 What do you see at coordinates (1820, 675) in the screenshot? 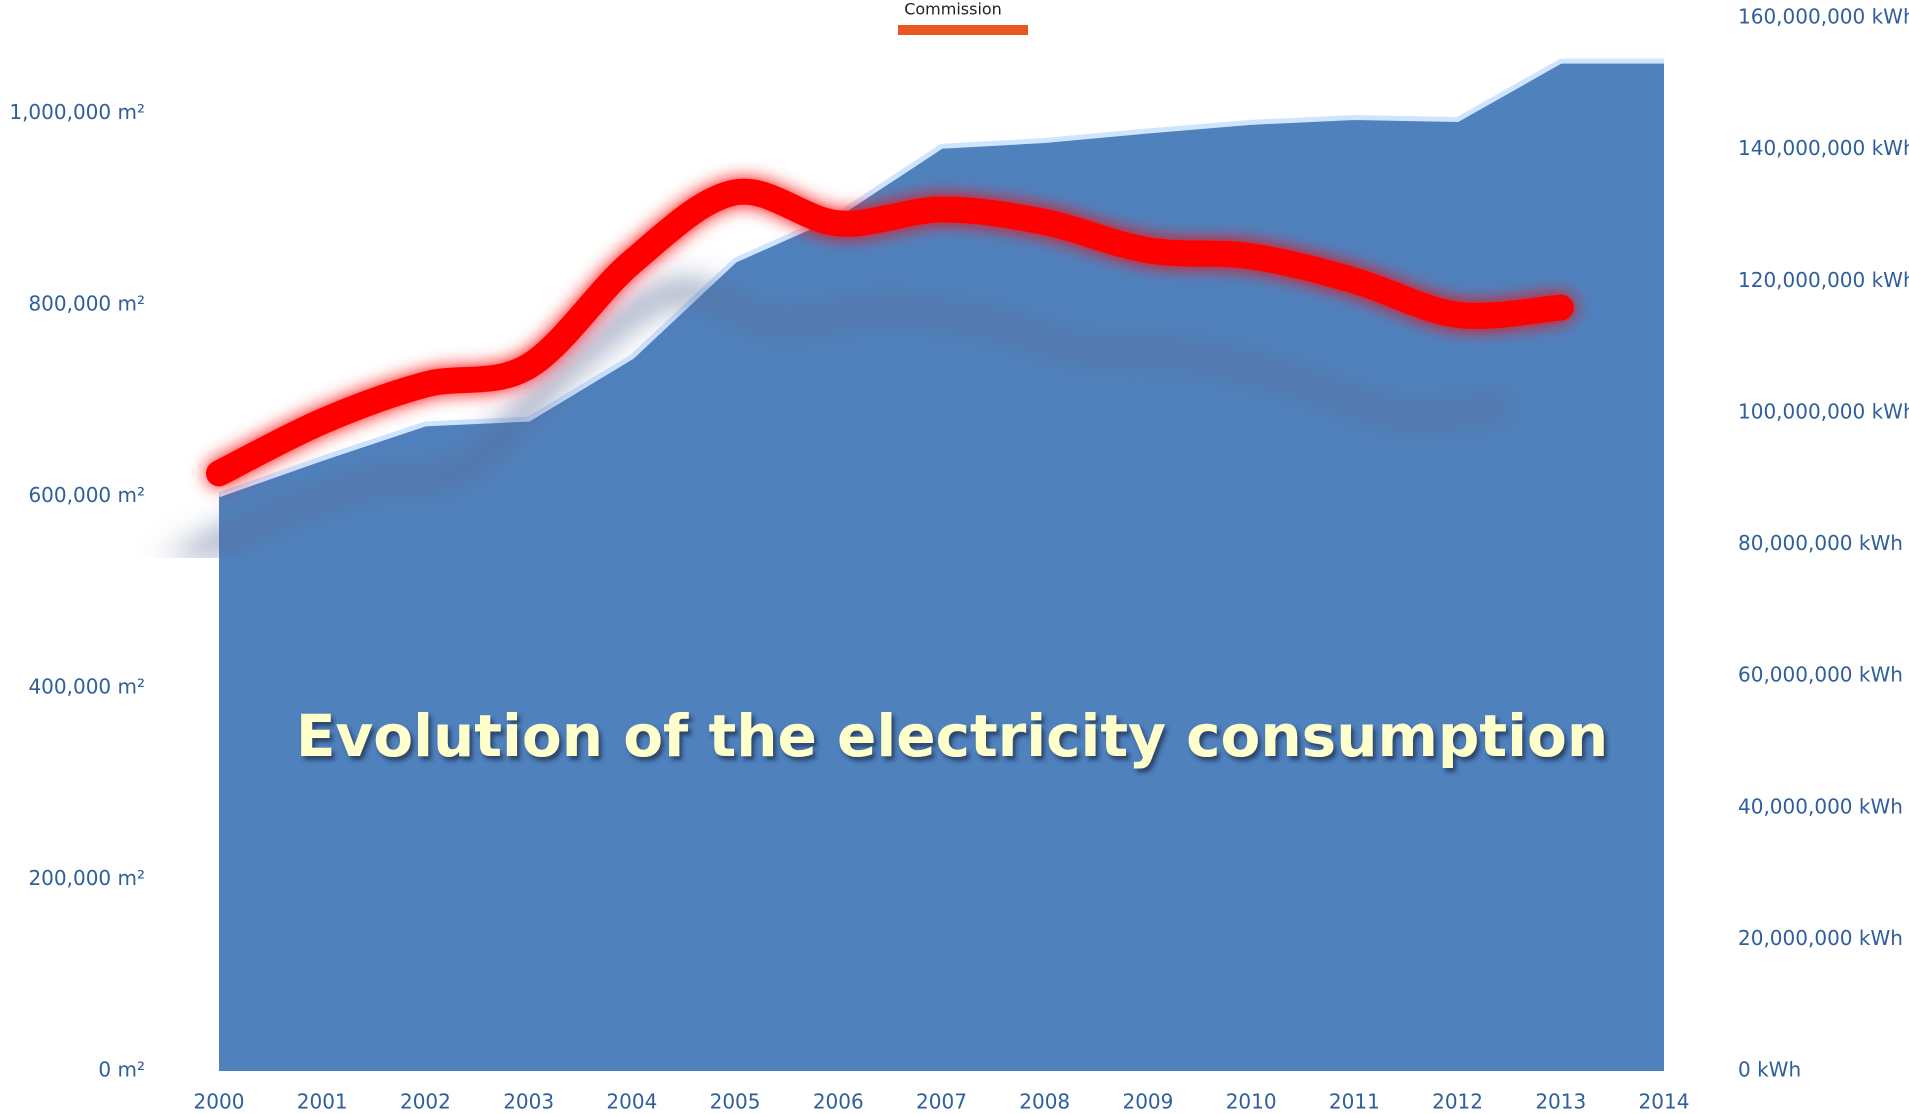
I see `y2-tick-label: 60,000,000 kWh` at bounding box center [1820, 675].